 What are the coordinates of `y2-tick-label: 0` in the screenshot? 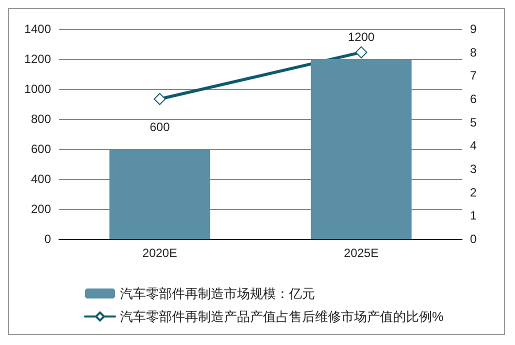 It's located at (473, 239).